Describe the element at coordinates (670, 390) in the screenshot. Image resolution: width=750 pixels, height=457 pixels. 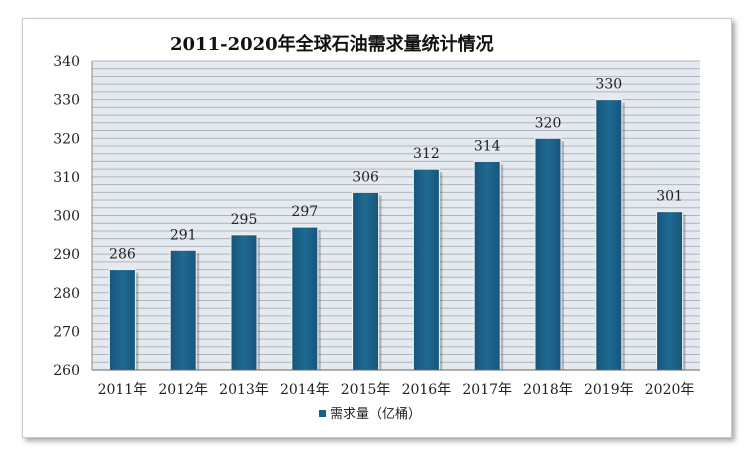
I see `x-tick-label: 2020年` at that location.